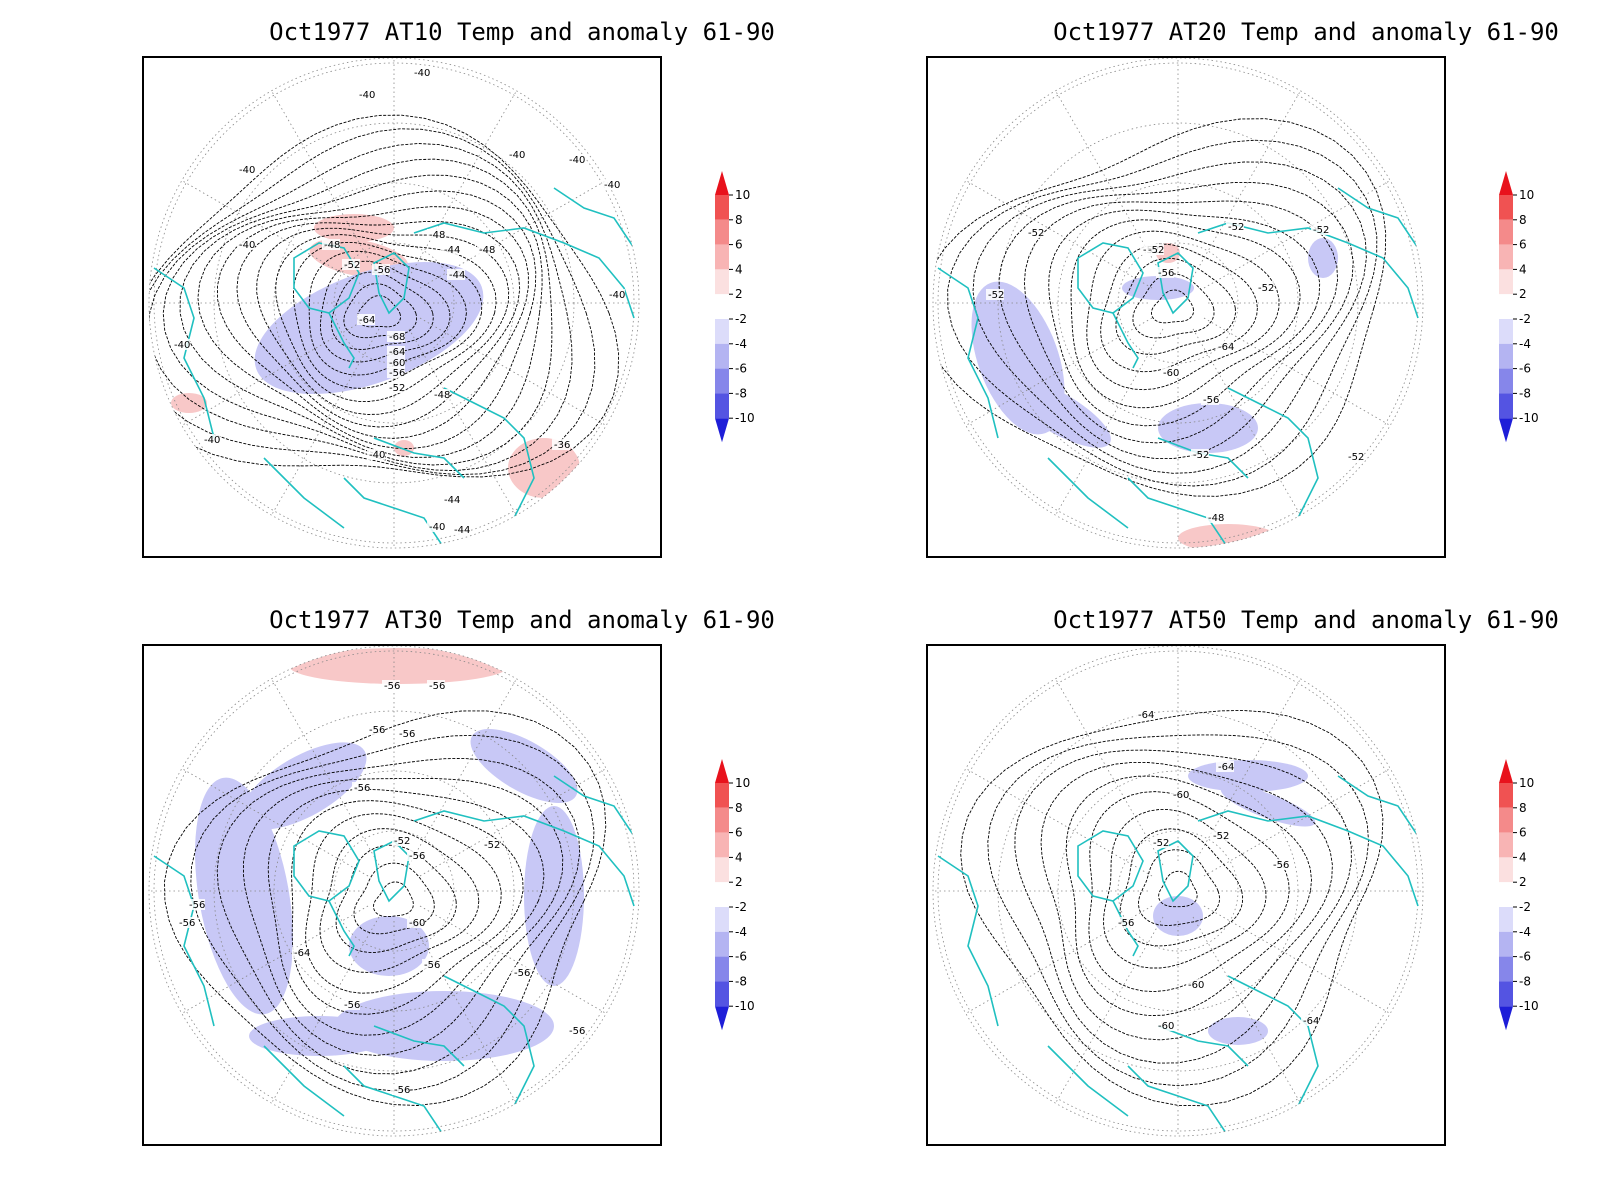  I want to click on anomaly-colorbar: 10 8 6 4 2 -2 -4 -6 -8 -10, so click(737, 895).